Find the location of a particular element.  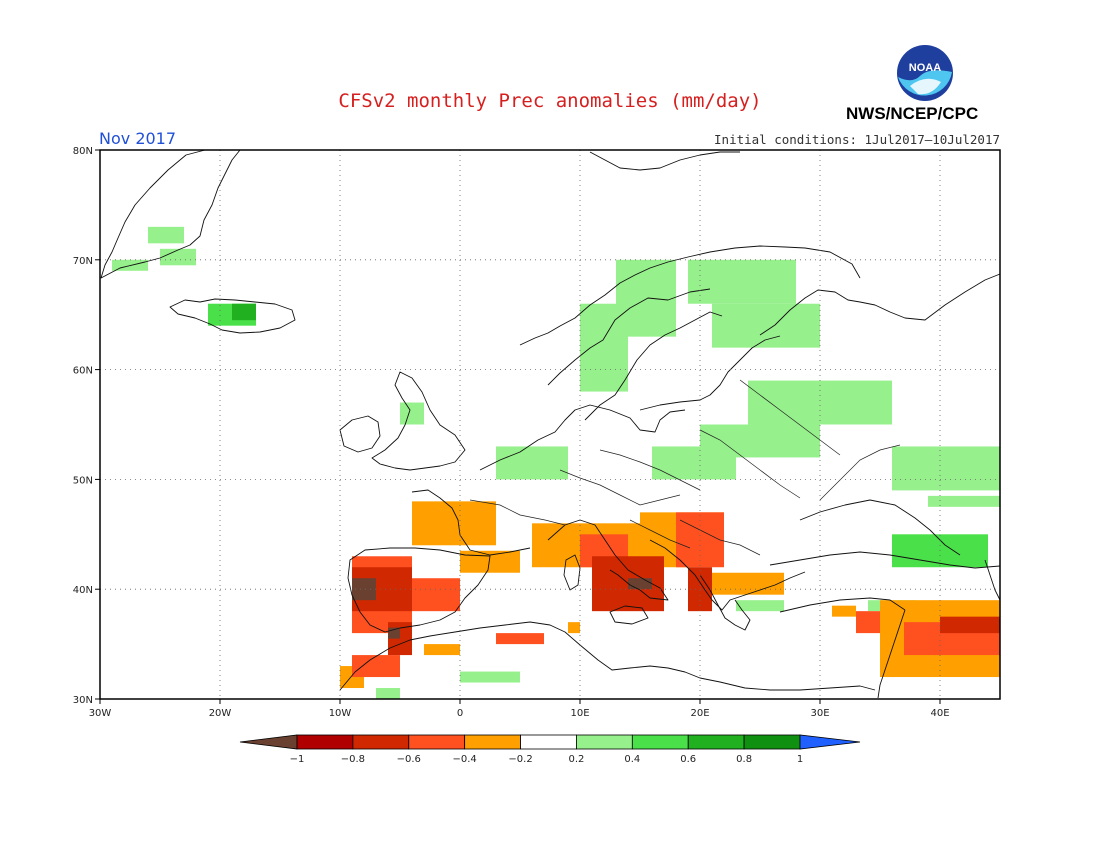

lon-tick-label: 10W is located at coordinates (340, 713).